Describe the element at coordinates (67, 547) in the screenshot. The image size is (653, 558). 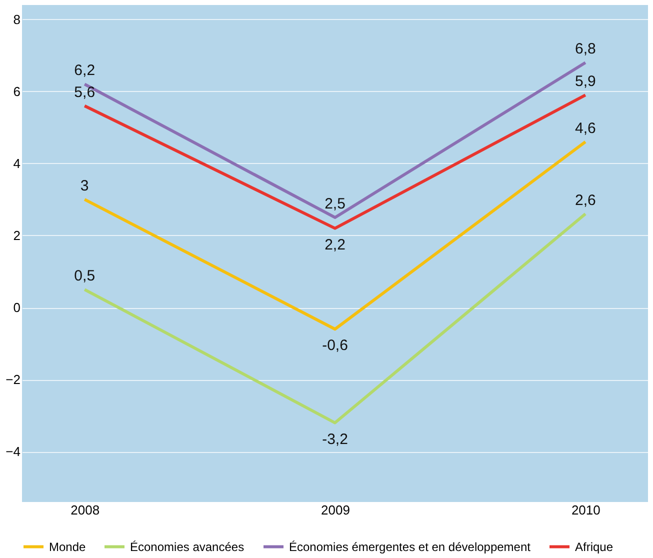
I see `legend-label: Monde` at that location.